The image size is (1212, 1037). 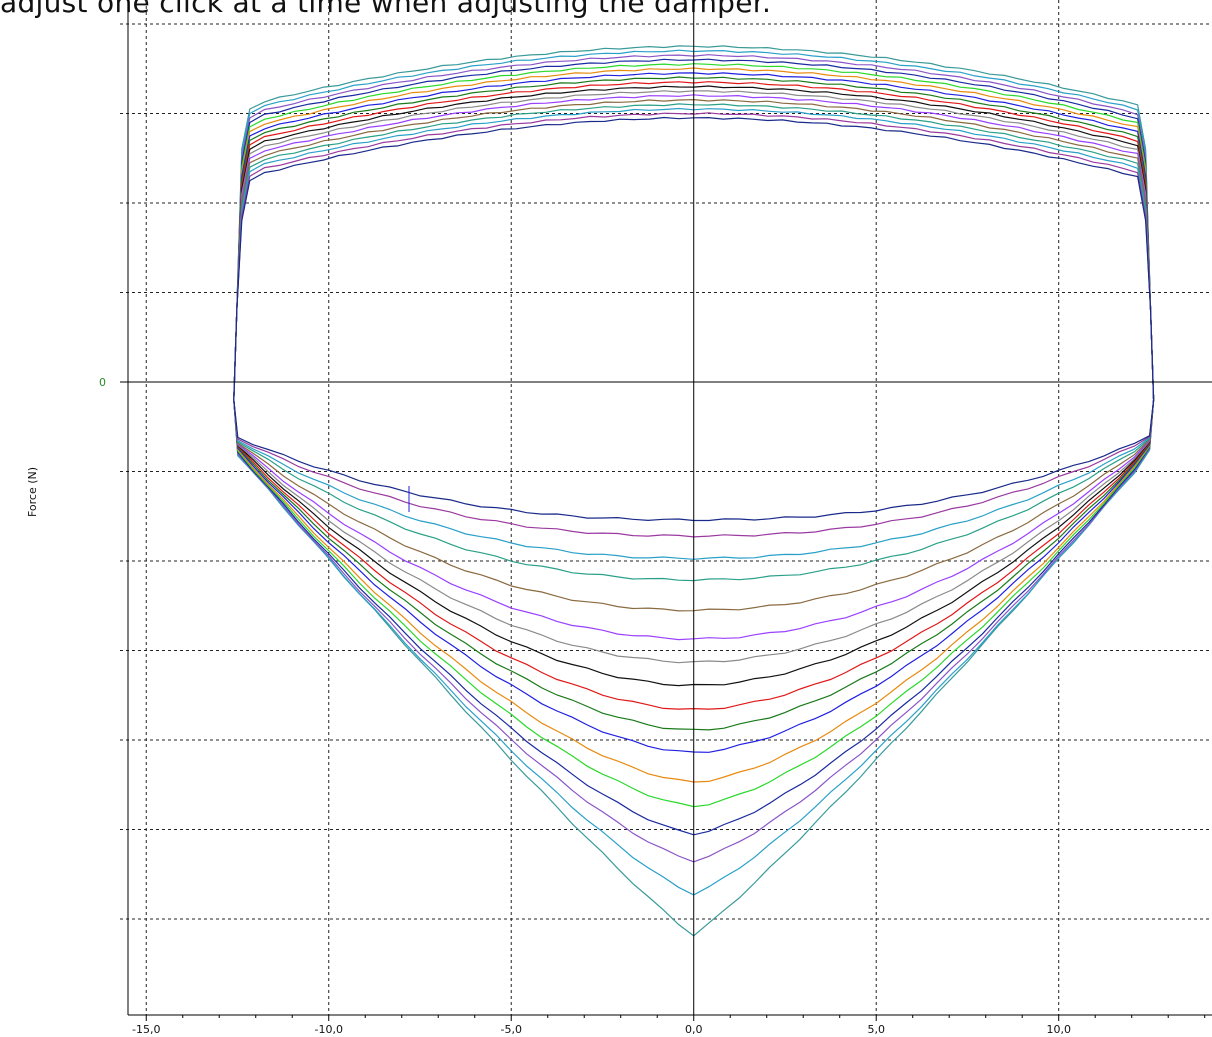 What do you see at coordinates (876, 1029) in the screenshot?
I see `x-tick-label: 5,0` at bounding box center [876, 1029].